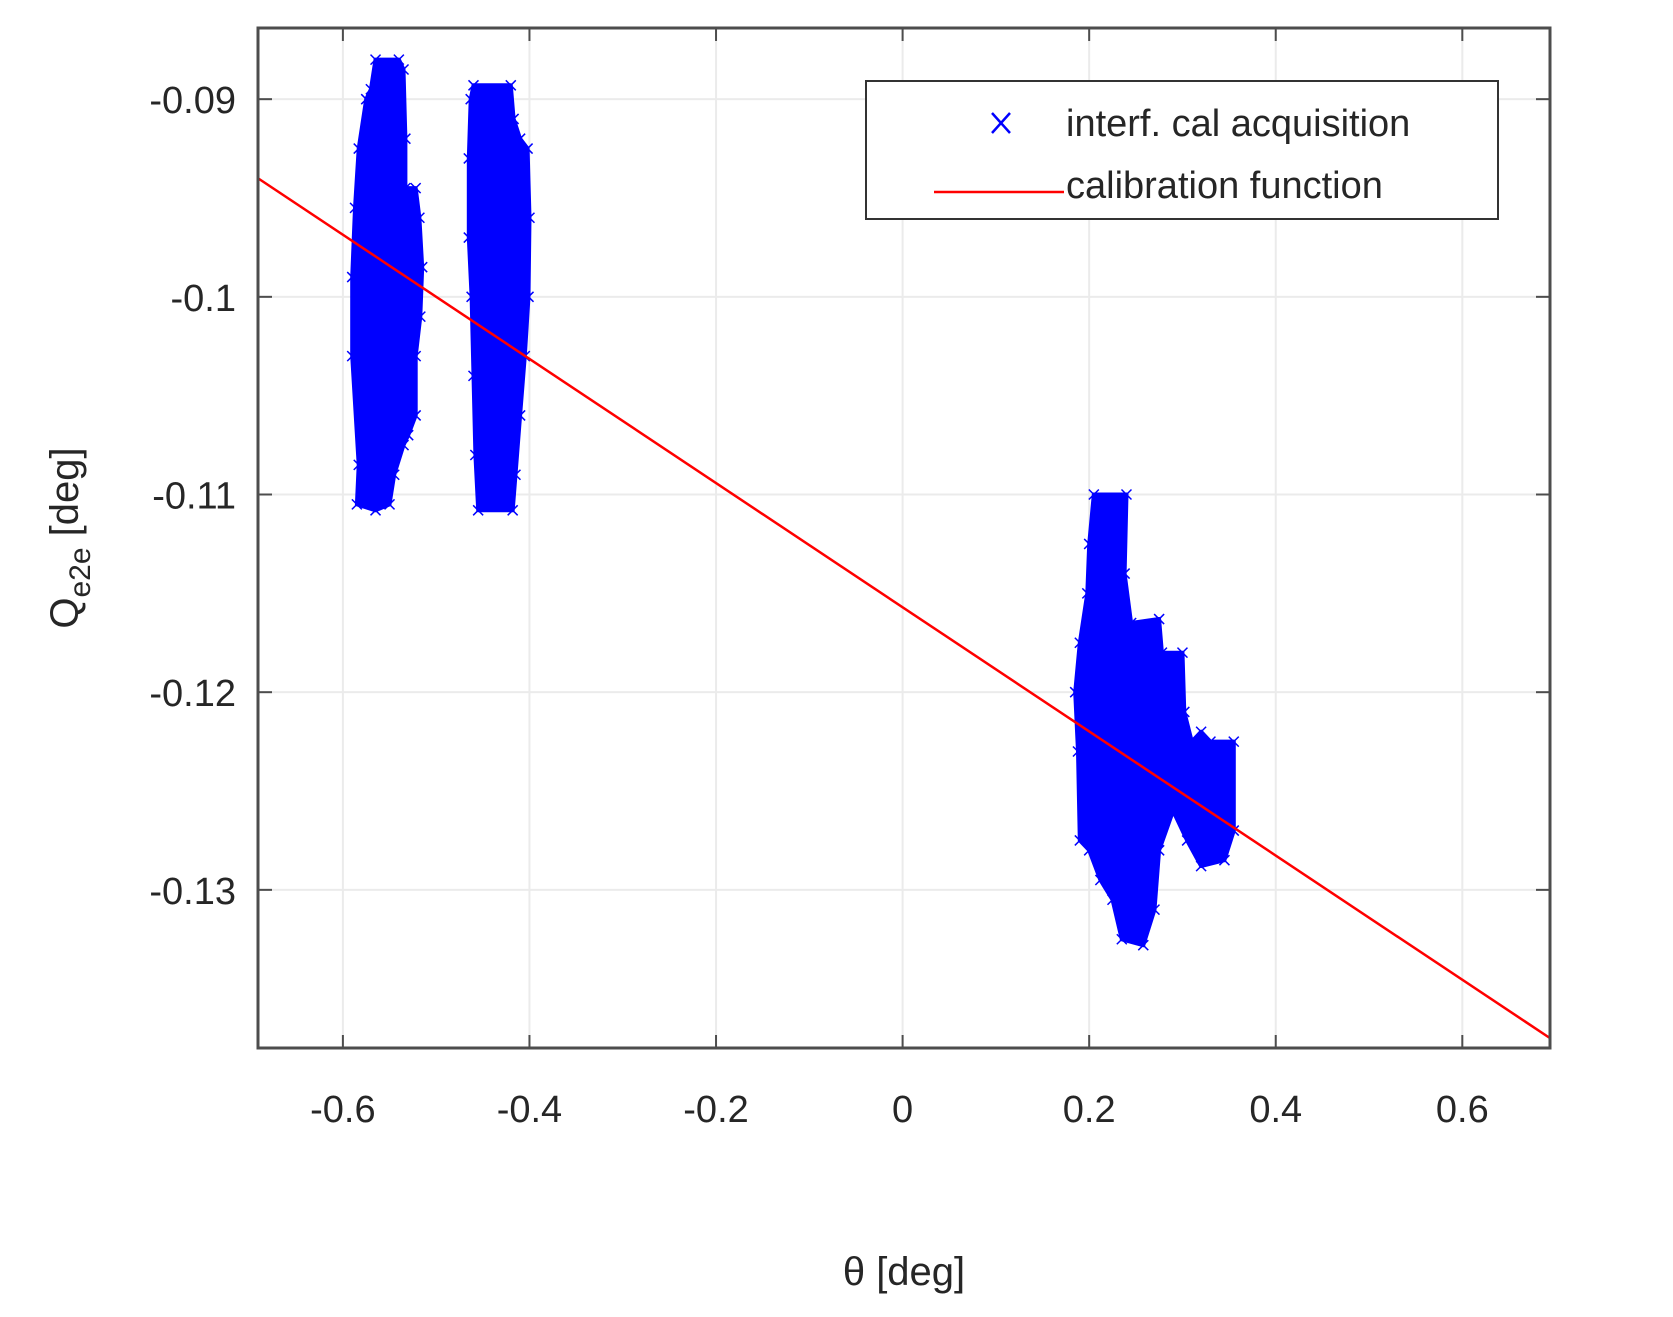 The image size is (1673, 1317). Describe the element at coordinates (1462, 1110) in the screenshot. I see `x-tick-label: 0.6` at that location.